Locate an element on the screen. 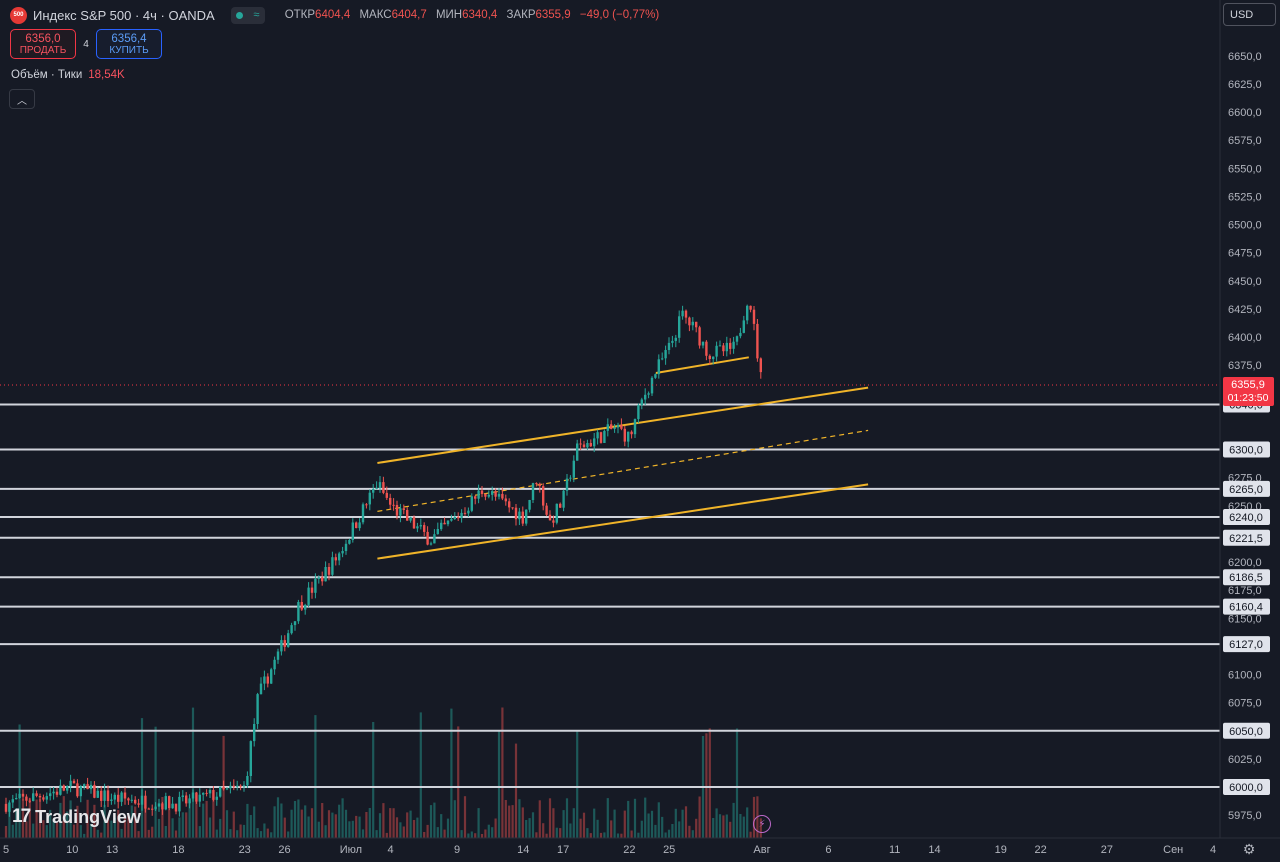 The width and height of the screenshot is (1280, 862). level-label: 6050,0 is located at coordinates (1246, 732).